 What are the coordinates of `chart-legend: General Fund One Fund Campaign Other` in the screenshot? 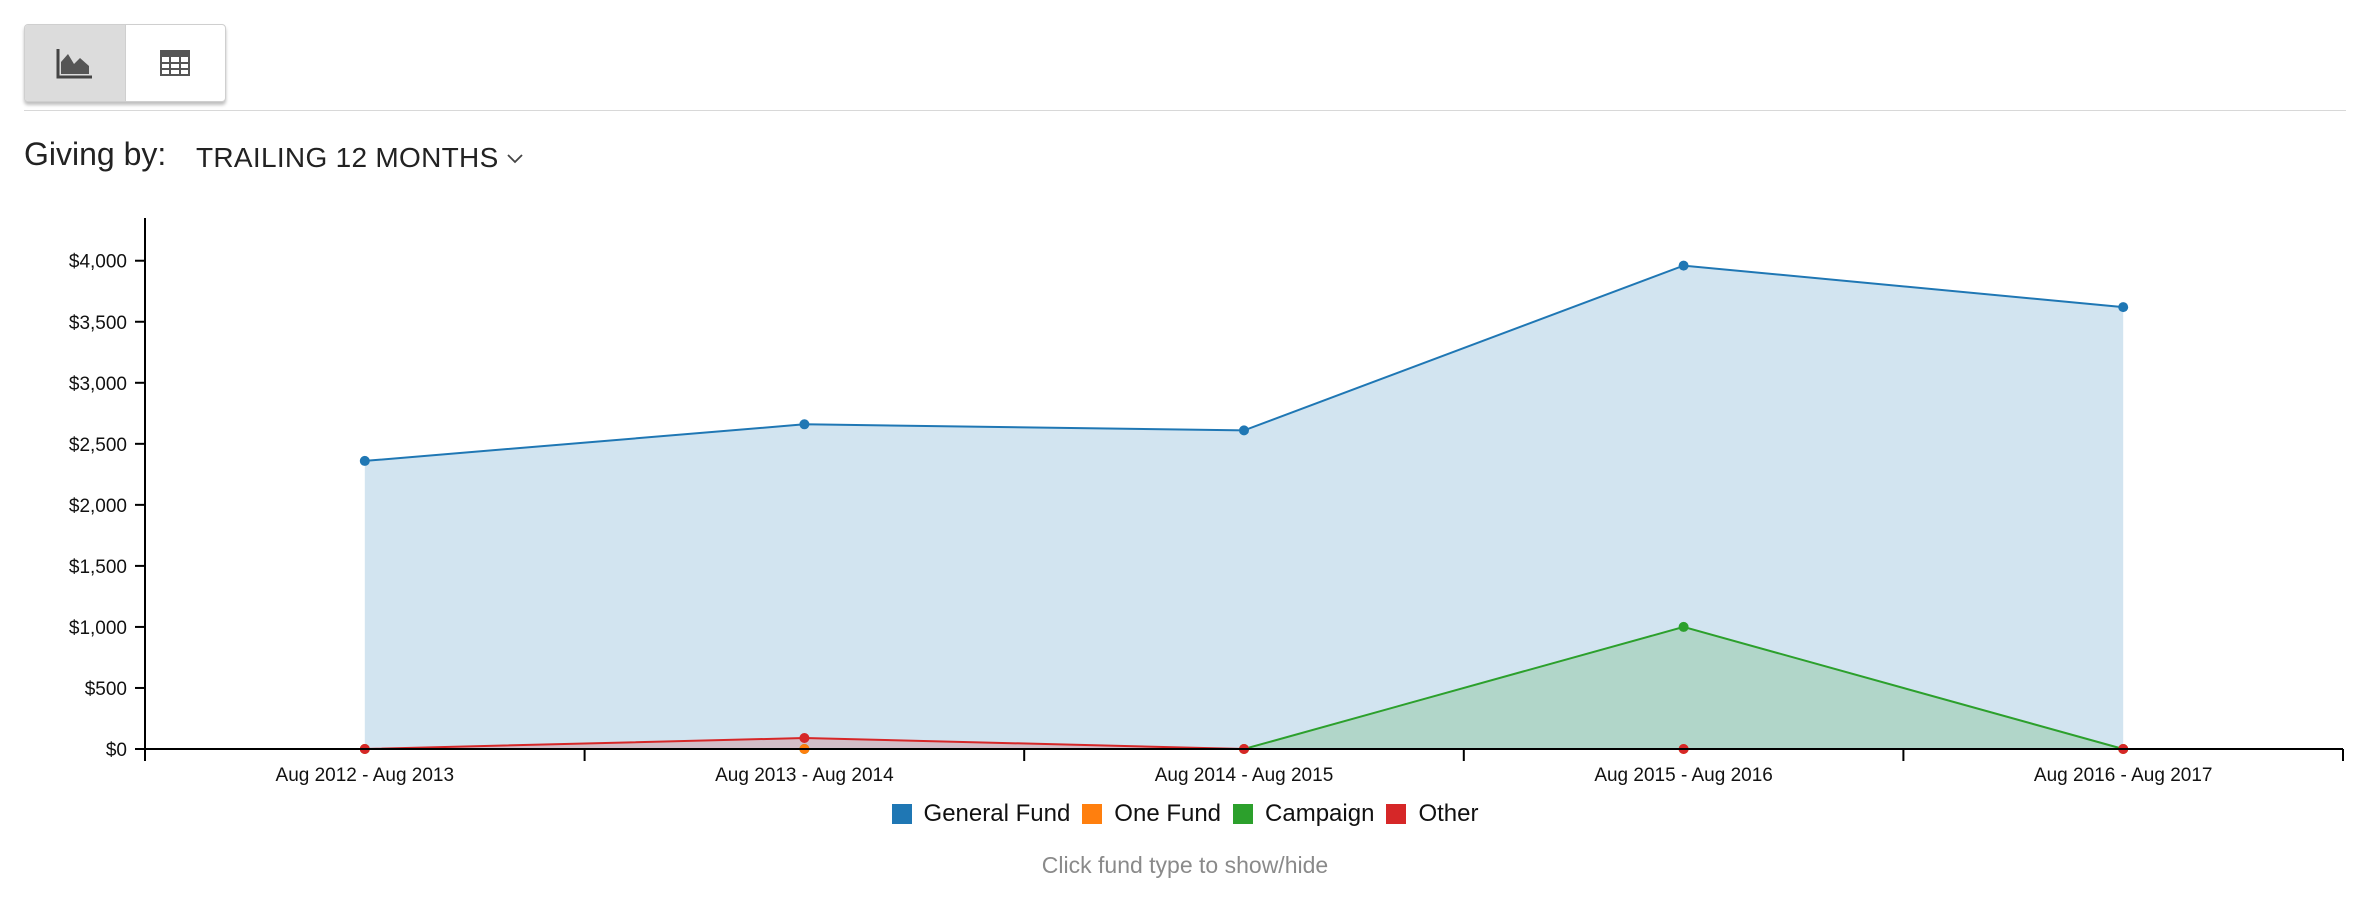 It's located at (1185, 814).